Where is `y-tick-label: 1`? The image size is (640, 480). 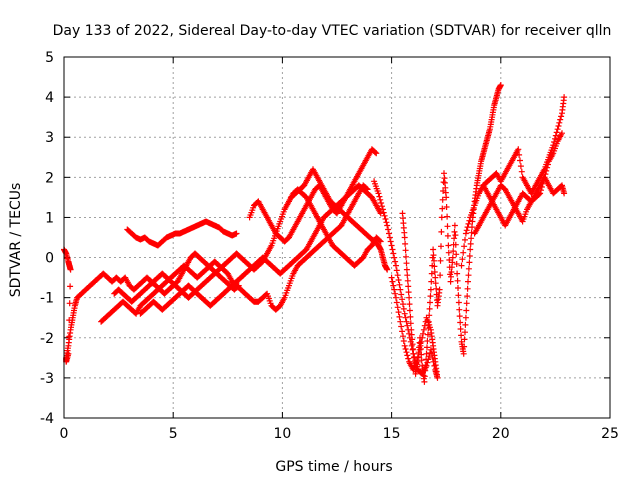
y-tick-label: 1 is located at coordinates (49, 218).